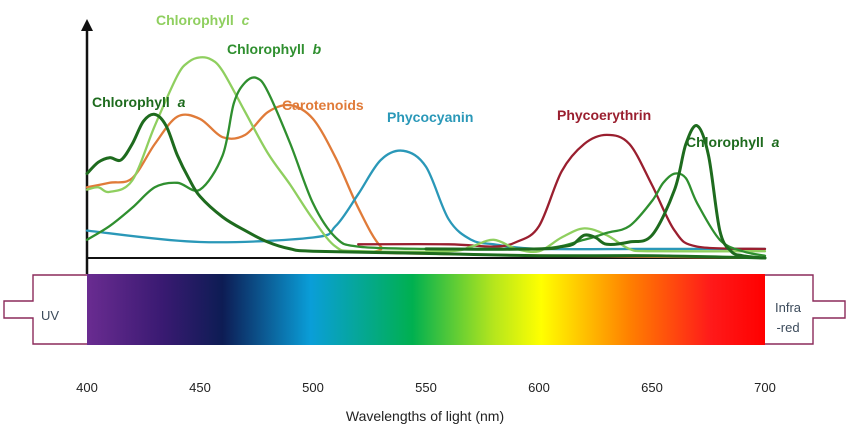 Image resolution: width=850 pixels, height=433 pixels. I want to click on x-tick-label: 500, so click(313, 387).